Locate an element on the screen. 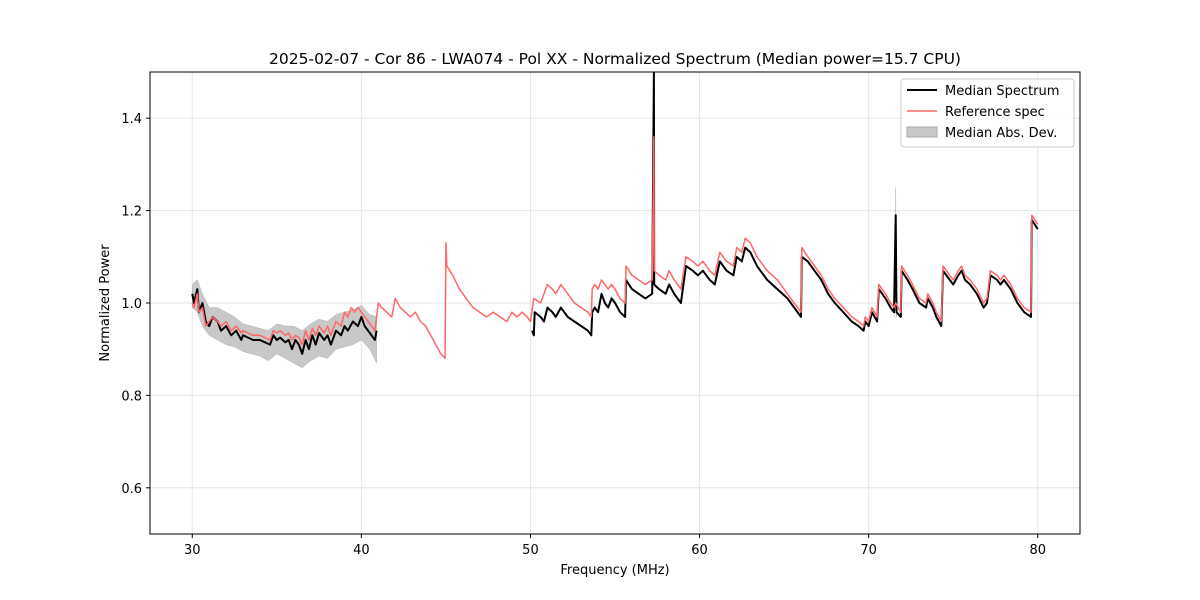 The height and width of the screenshot is (600, 1200). x-tick-label: 40 is located at coordinates (361, 550).